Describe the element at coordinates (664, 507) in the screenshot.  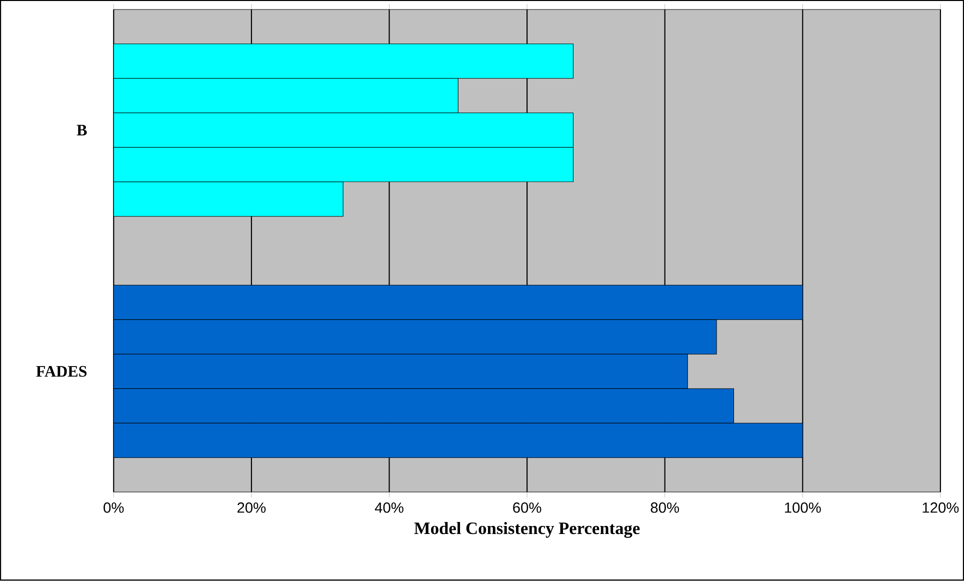
I see `x-tick-label: 80%` at that location.